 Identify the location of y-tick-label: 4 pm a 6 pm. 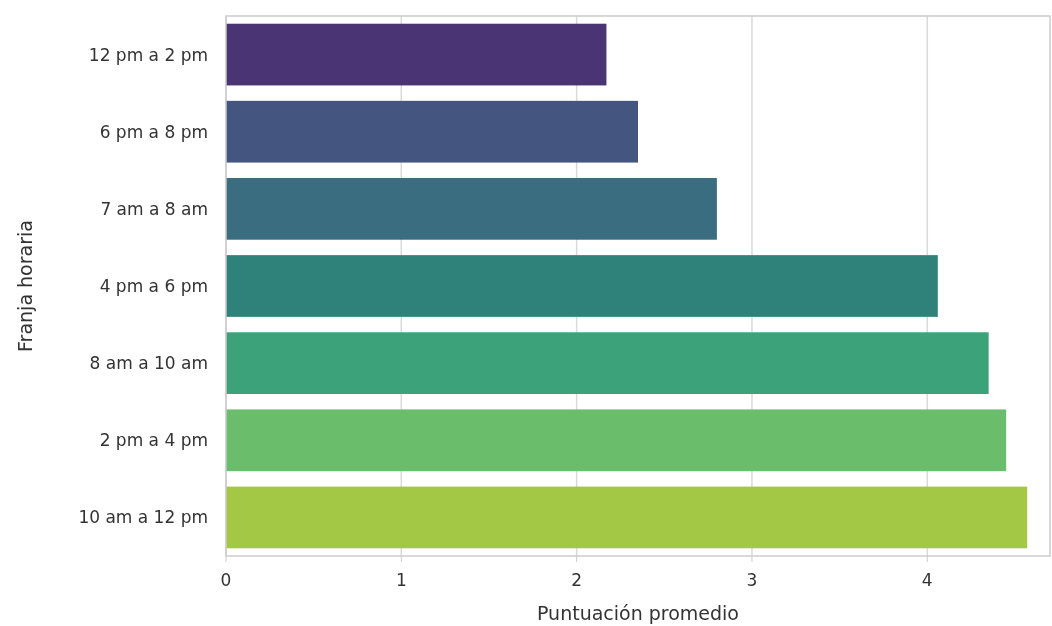
(153, 285).